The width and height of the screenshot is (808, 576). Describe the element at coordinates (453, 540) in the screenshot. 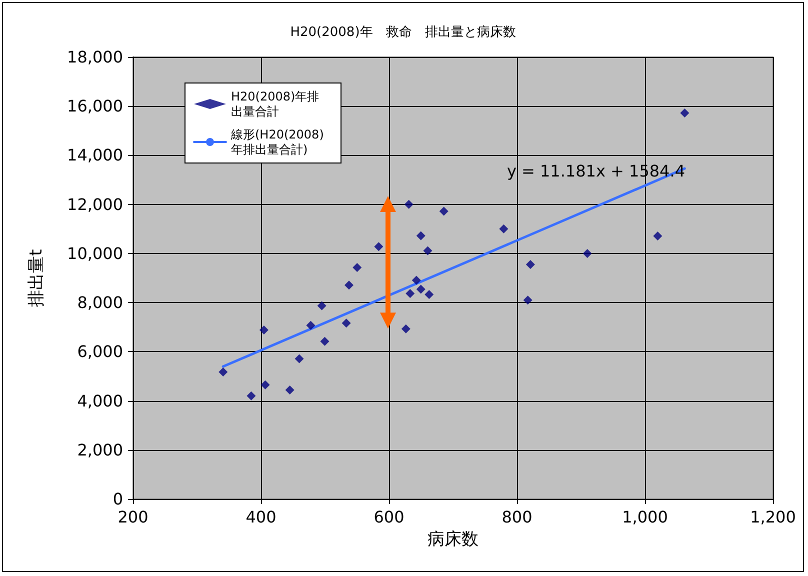

I see `x-axis-title: 病床数` at that location.